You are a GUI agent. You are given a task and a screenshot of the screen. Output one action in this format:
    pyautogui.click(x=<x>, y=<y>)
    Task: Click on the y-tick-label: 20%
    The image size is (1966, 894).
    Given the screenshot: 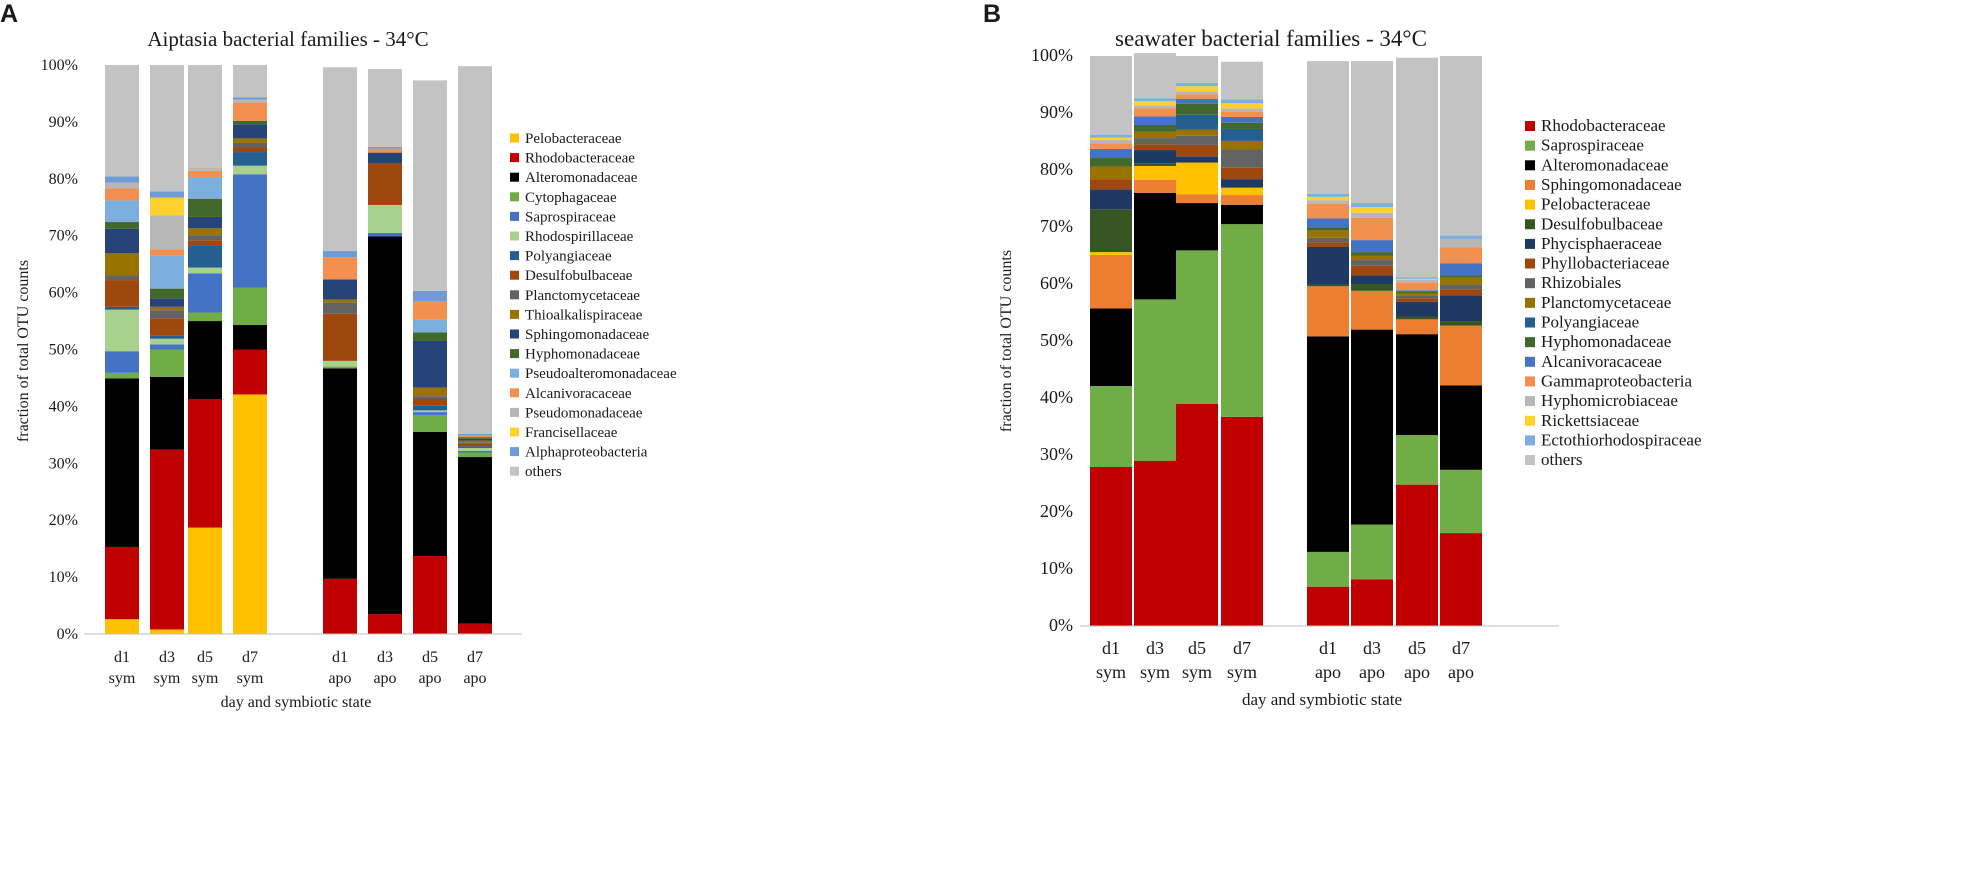 What is the action you would take?
    pyautogui.click(x=63, y=520)
    